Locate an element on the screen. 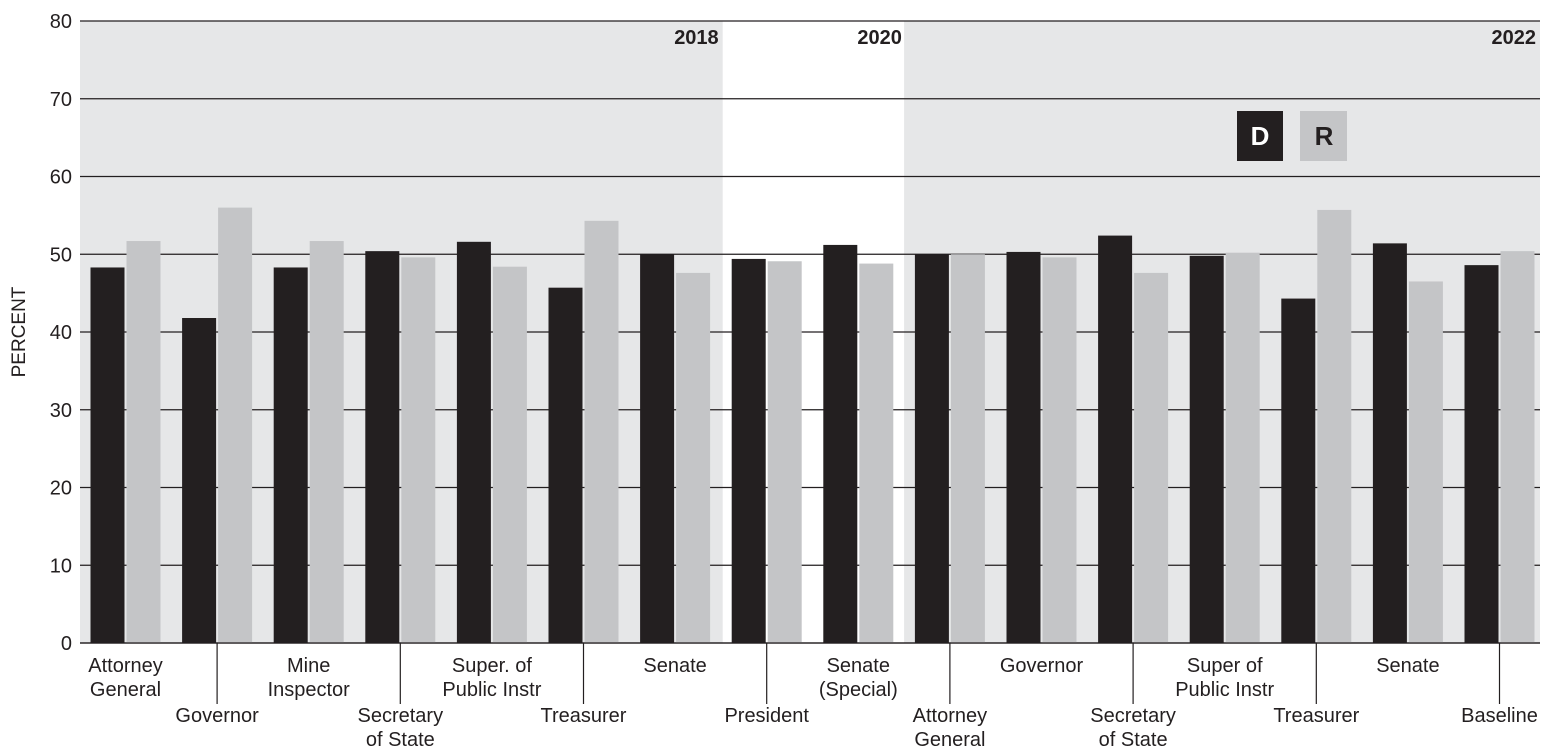 The image size is (1556, 749). category-label-line: (Special) is located at coordinates (858, 690).